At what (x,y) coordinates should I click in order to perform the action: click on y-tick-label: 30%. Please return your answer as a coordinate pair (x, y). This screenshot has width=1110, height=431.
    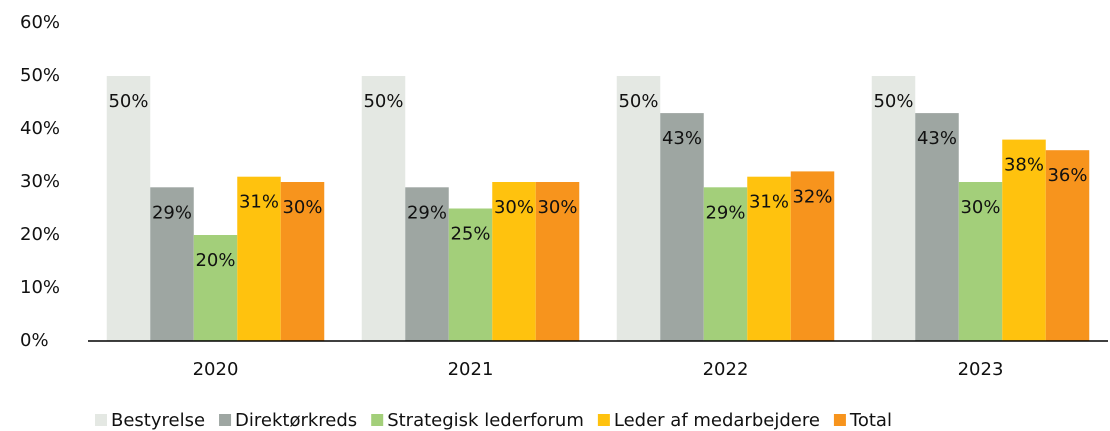
    Looking at the image, I should click on (40, 181).